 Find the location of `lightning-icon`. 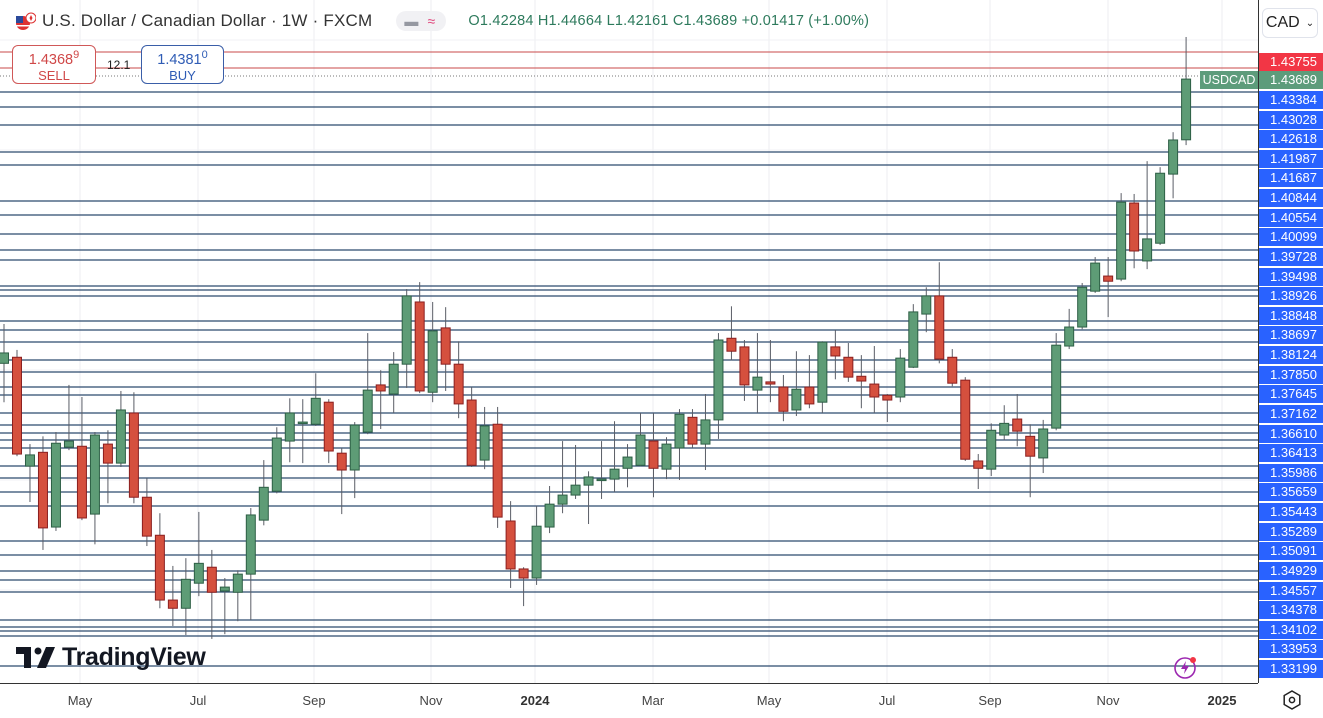

lightning-icon is located at coordinates (1186, 667).